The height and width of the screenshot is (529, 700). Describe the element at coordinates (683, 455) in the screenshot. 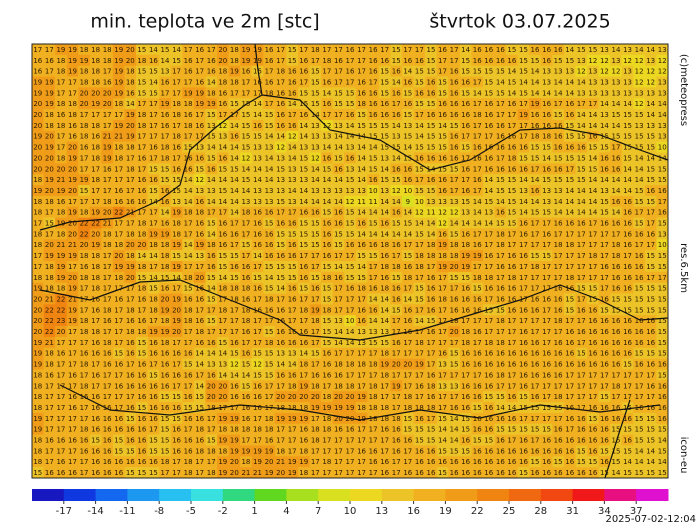

I see `model: icon-eu` at that location.